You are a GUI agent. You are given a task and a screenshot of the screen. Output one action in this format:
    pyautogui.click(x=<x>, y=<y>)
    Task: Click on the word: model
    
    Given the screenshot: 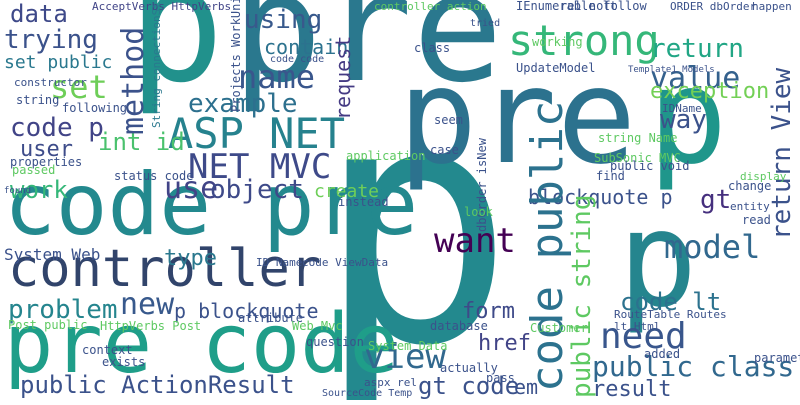 What is the action you would take?
    pyautogui.click(x=712, y=247)
    